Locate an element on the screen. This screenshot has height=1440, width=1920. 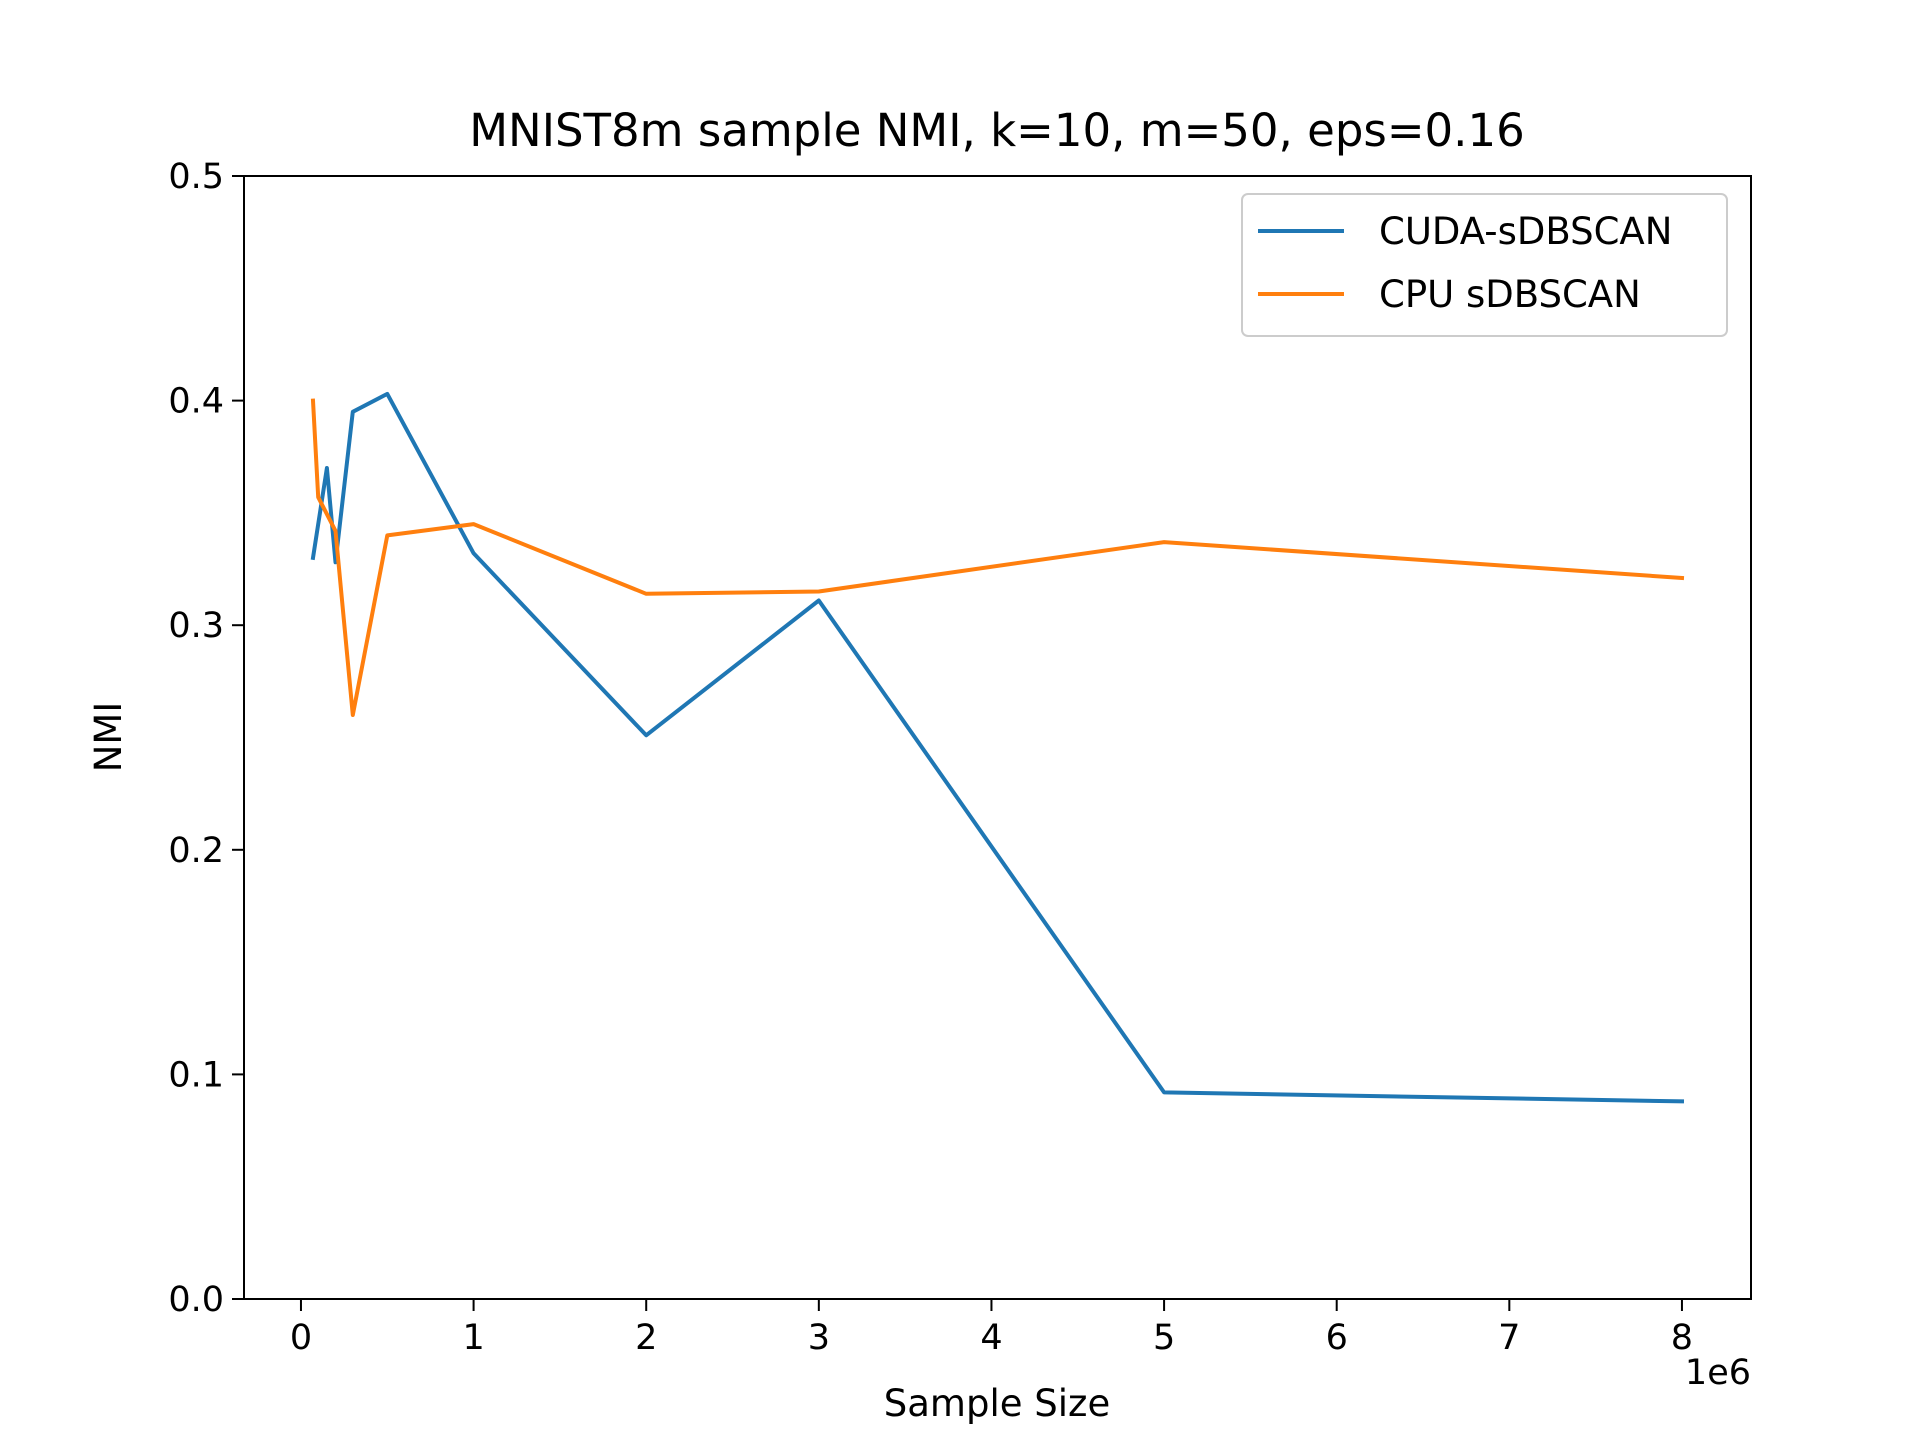
x-axis-offset-text: 1e6 is located at coordinates (1718, 1373).